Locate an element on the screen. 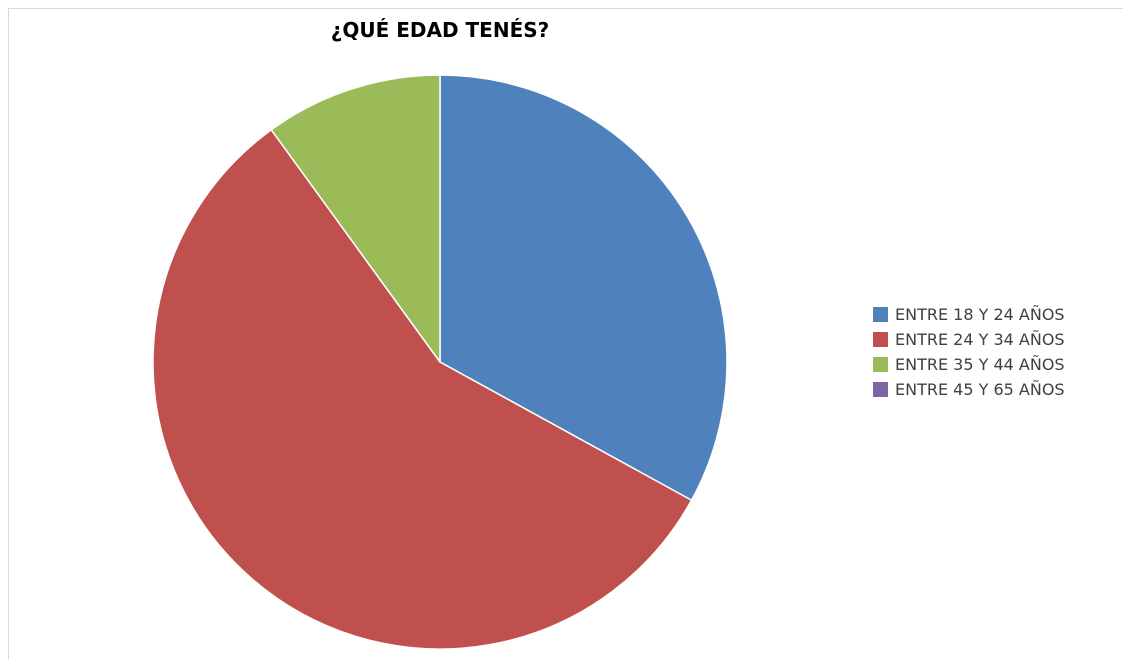 Image resolution: width=1131 pixels, height=667 pixels. legend-label: ENTRE 18 Y 24 AÑOS is located at coordinates (980, 314).